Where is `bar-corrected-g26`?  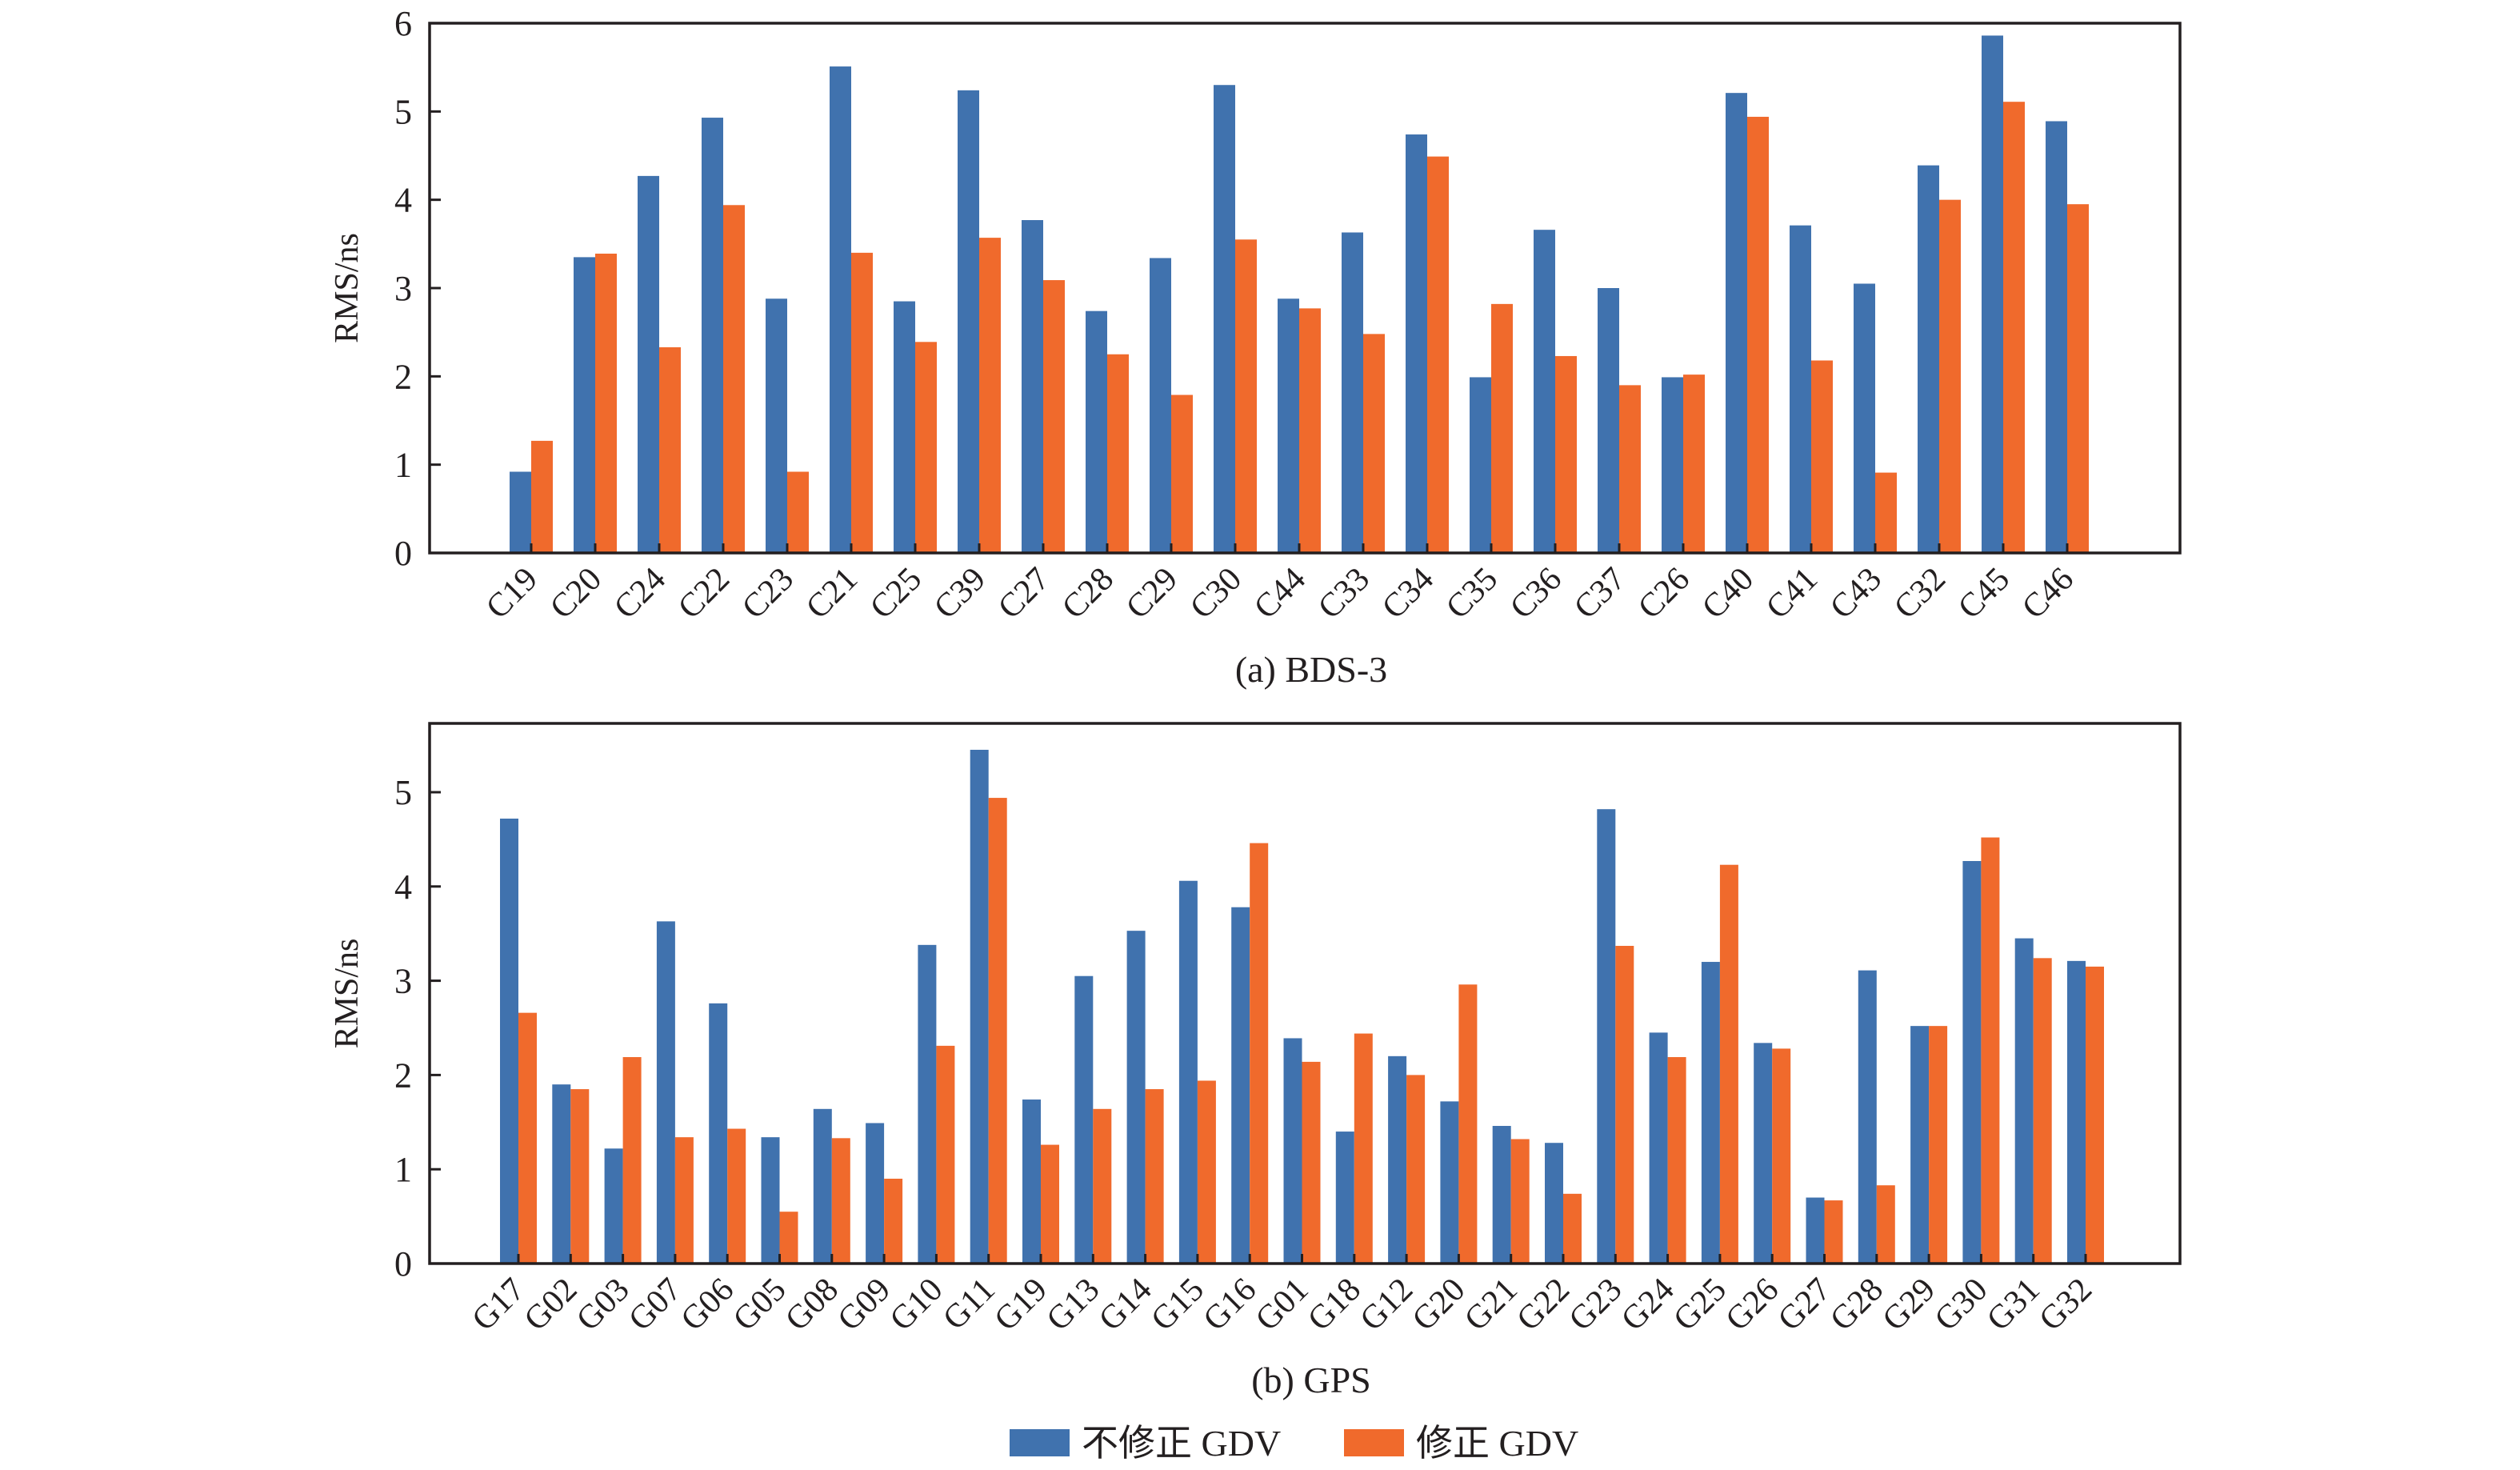
bar-corrected-g26 is located at coordinates (1781, 1156).